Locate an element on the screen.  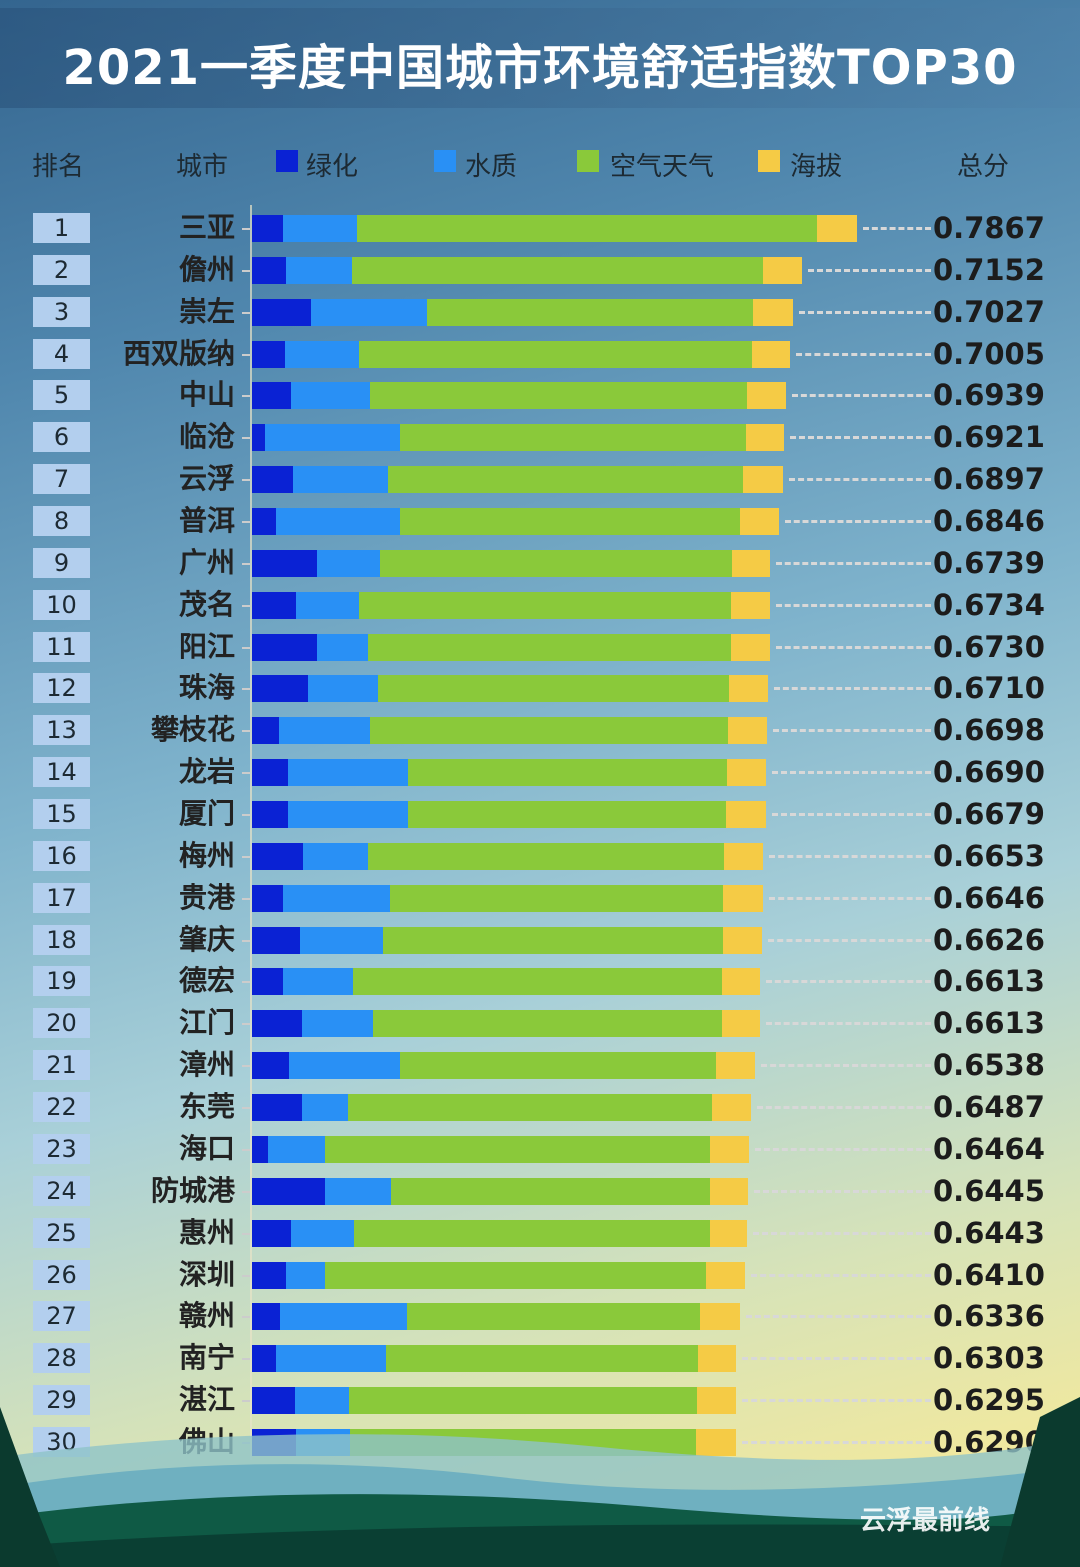
total-score: 0.6336 is located at coordinates (989, 1316).